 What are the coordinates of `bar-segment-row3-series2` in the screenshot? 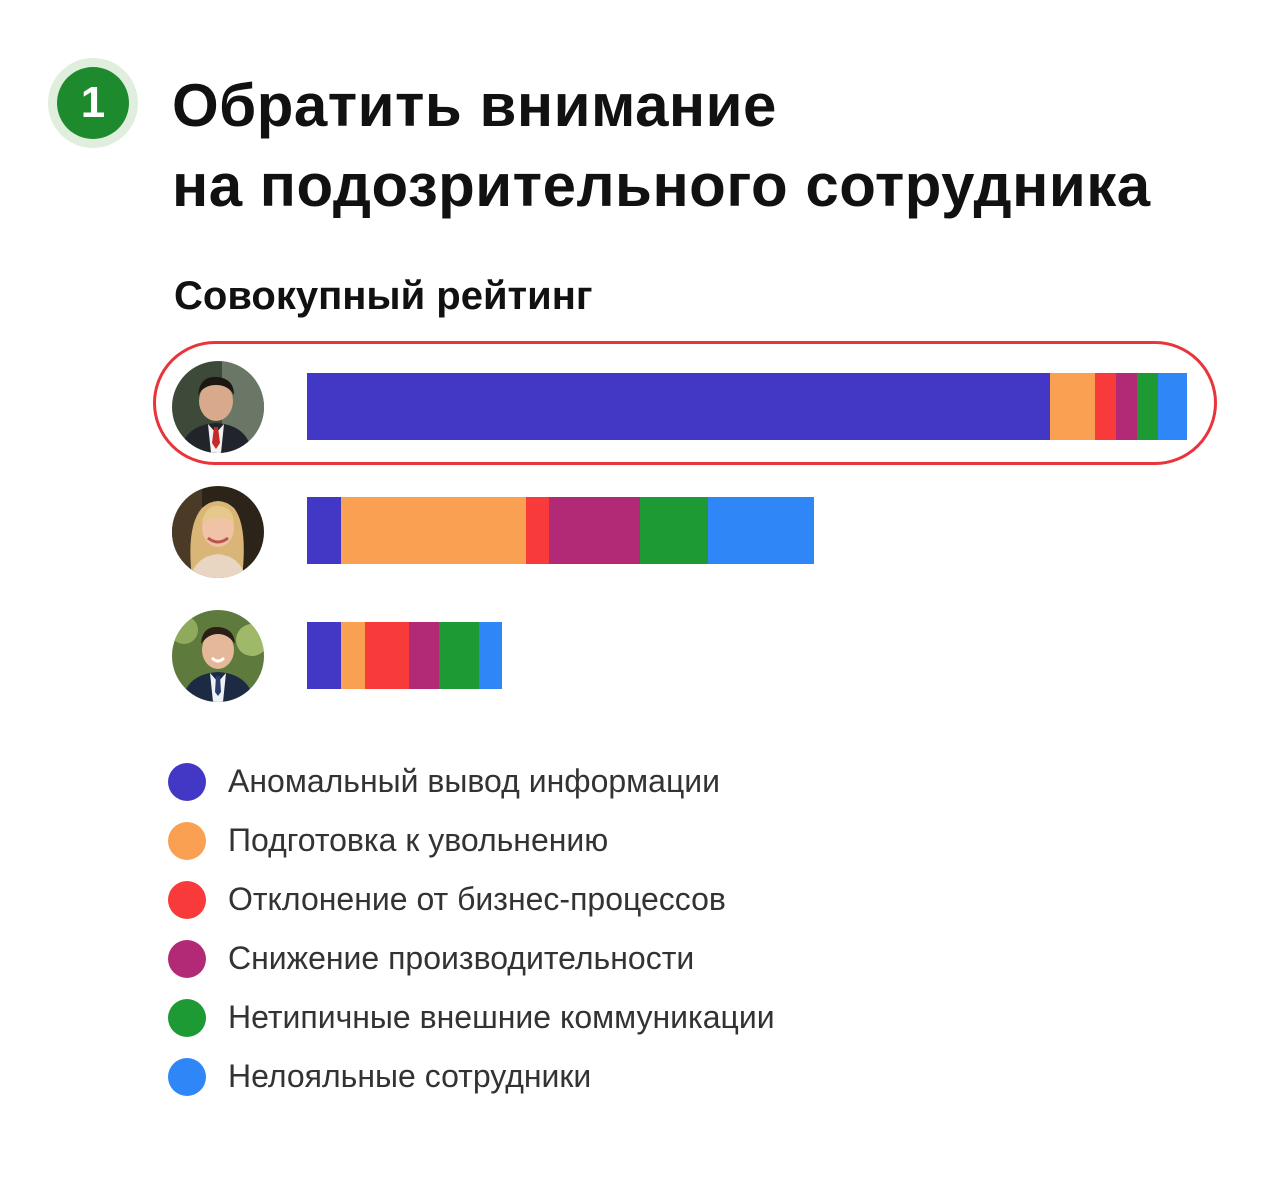 It's located at (353, 655).